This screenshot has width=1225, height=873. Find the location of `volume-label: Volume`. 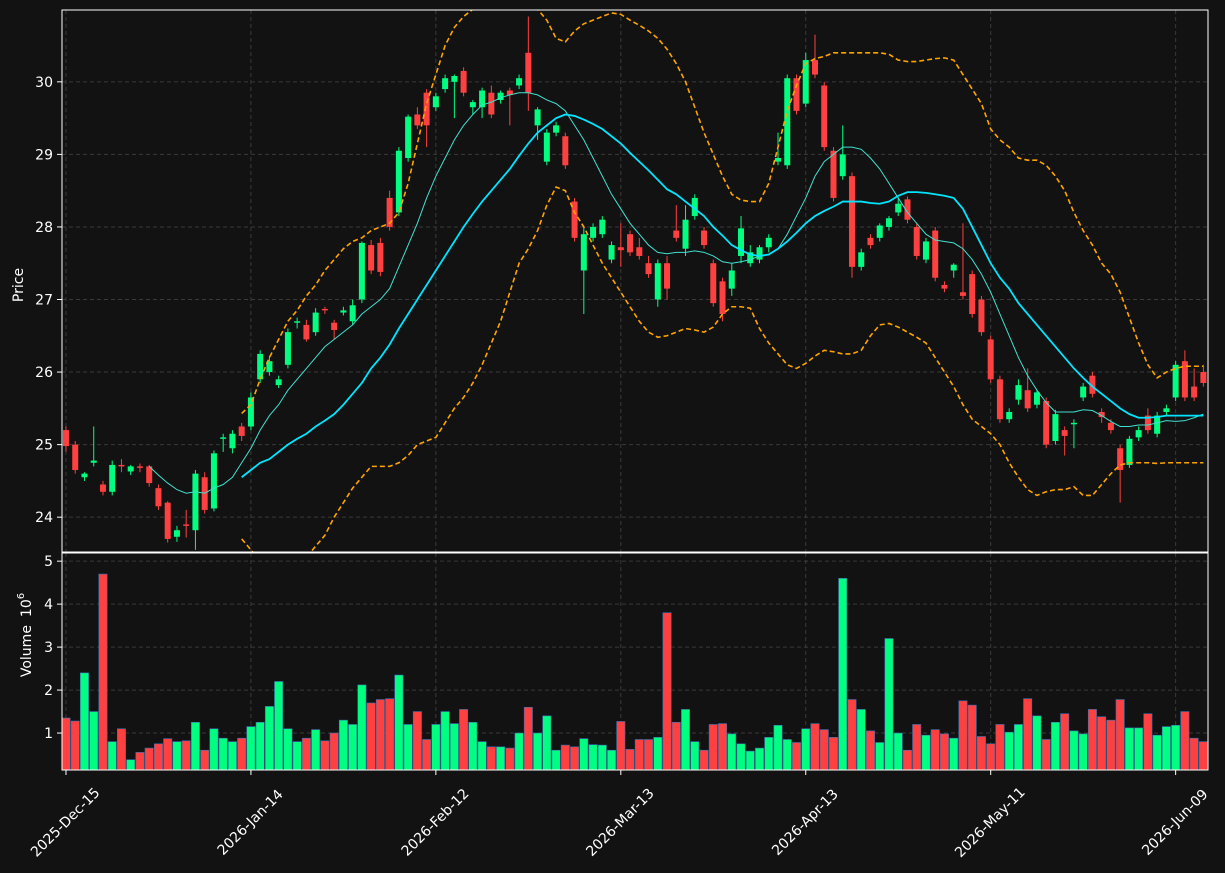

volume-label: Volume is located at coordinates (27, 651).